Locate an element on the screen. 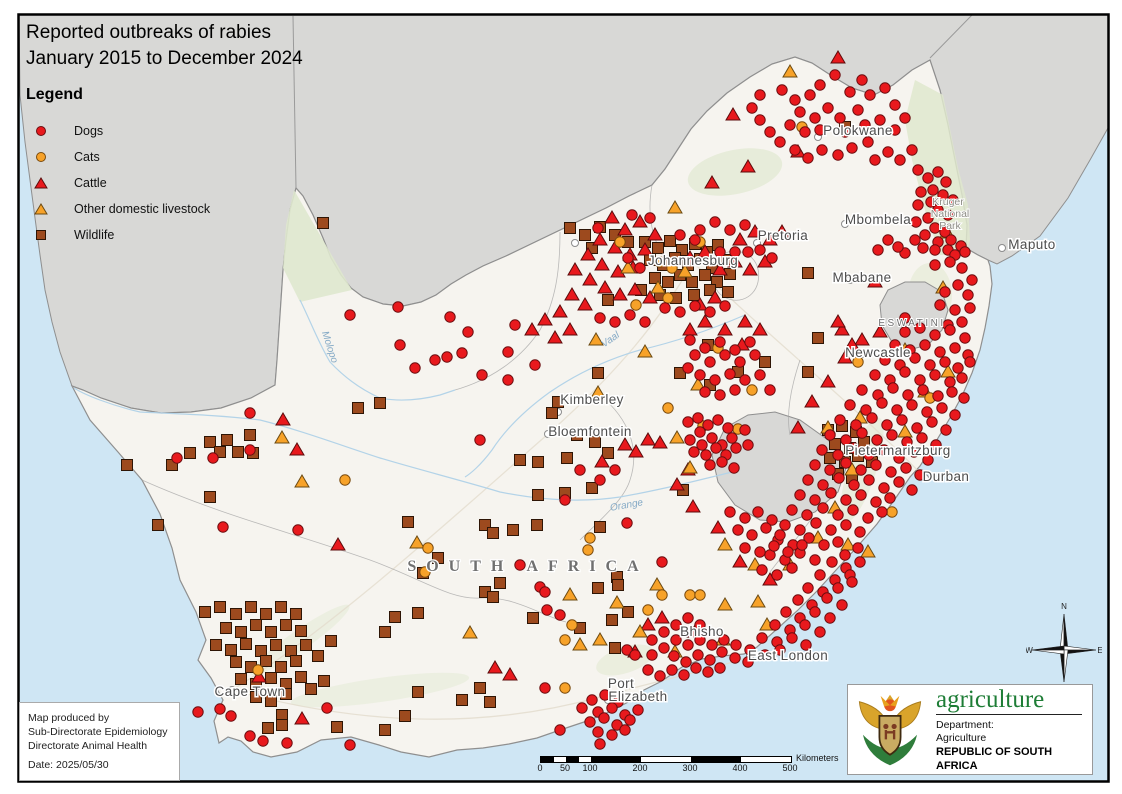 The width and height of the screenshot is (1122, 794). credits-line: Sub-Directorate Epidemiology is located at coordinates (98, 732).